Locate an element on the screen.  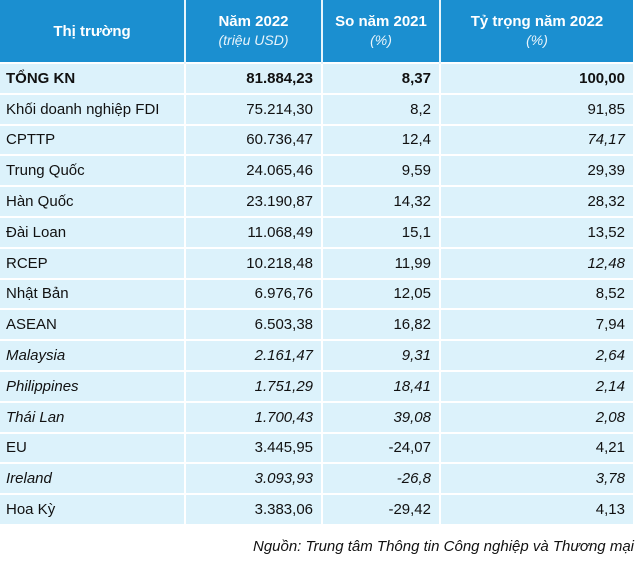
cell-market: Malaysia is located at coordinates (92, 355).